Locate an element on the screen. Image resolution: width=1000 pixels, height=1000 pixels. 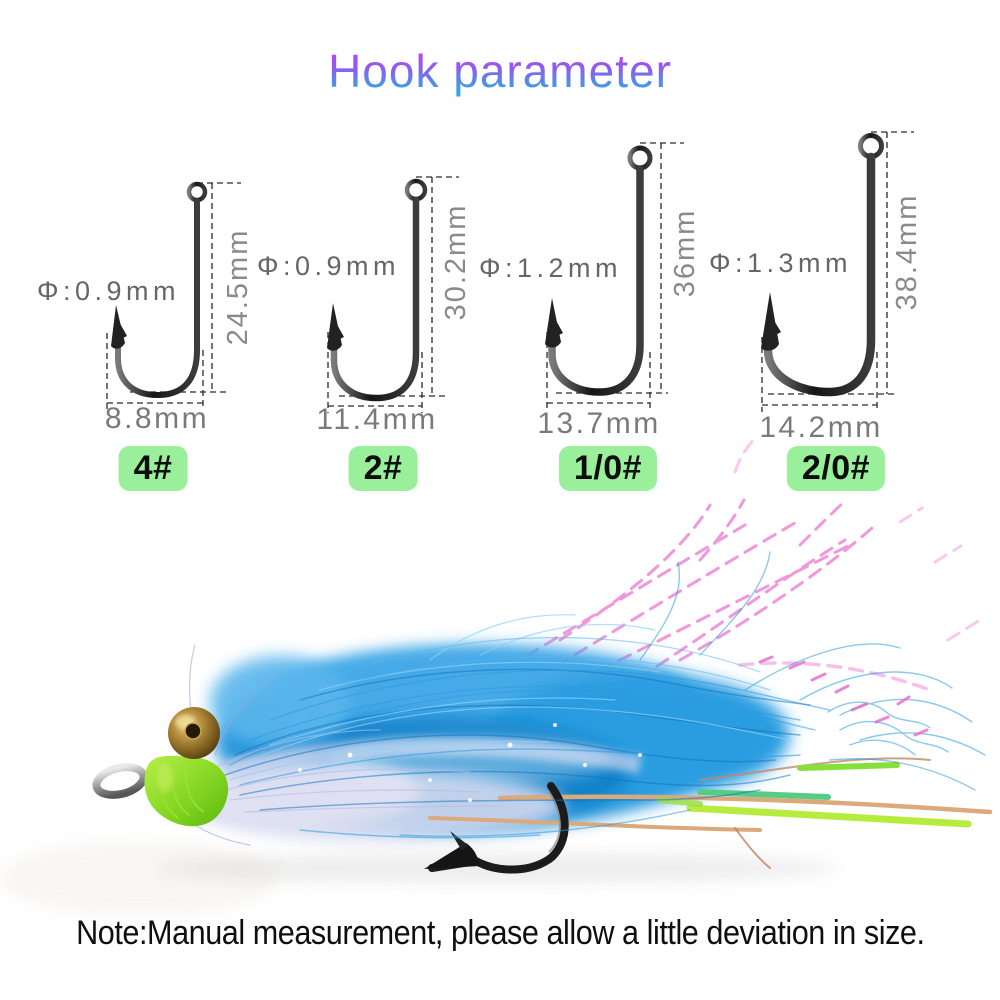
fly-sparkles is located at coordinates (470, 762).